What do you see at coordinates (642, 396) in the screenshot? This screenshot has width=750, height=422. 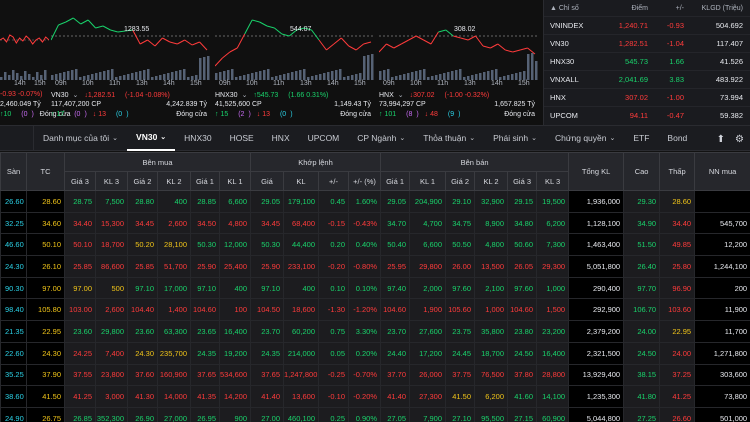 I see `cell: 41.80` at bounding box center [642, 396].